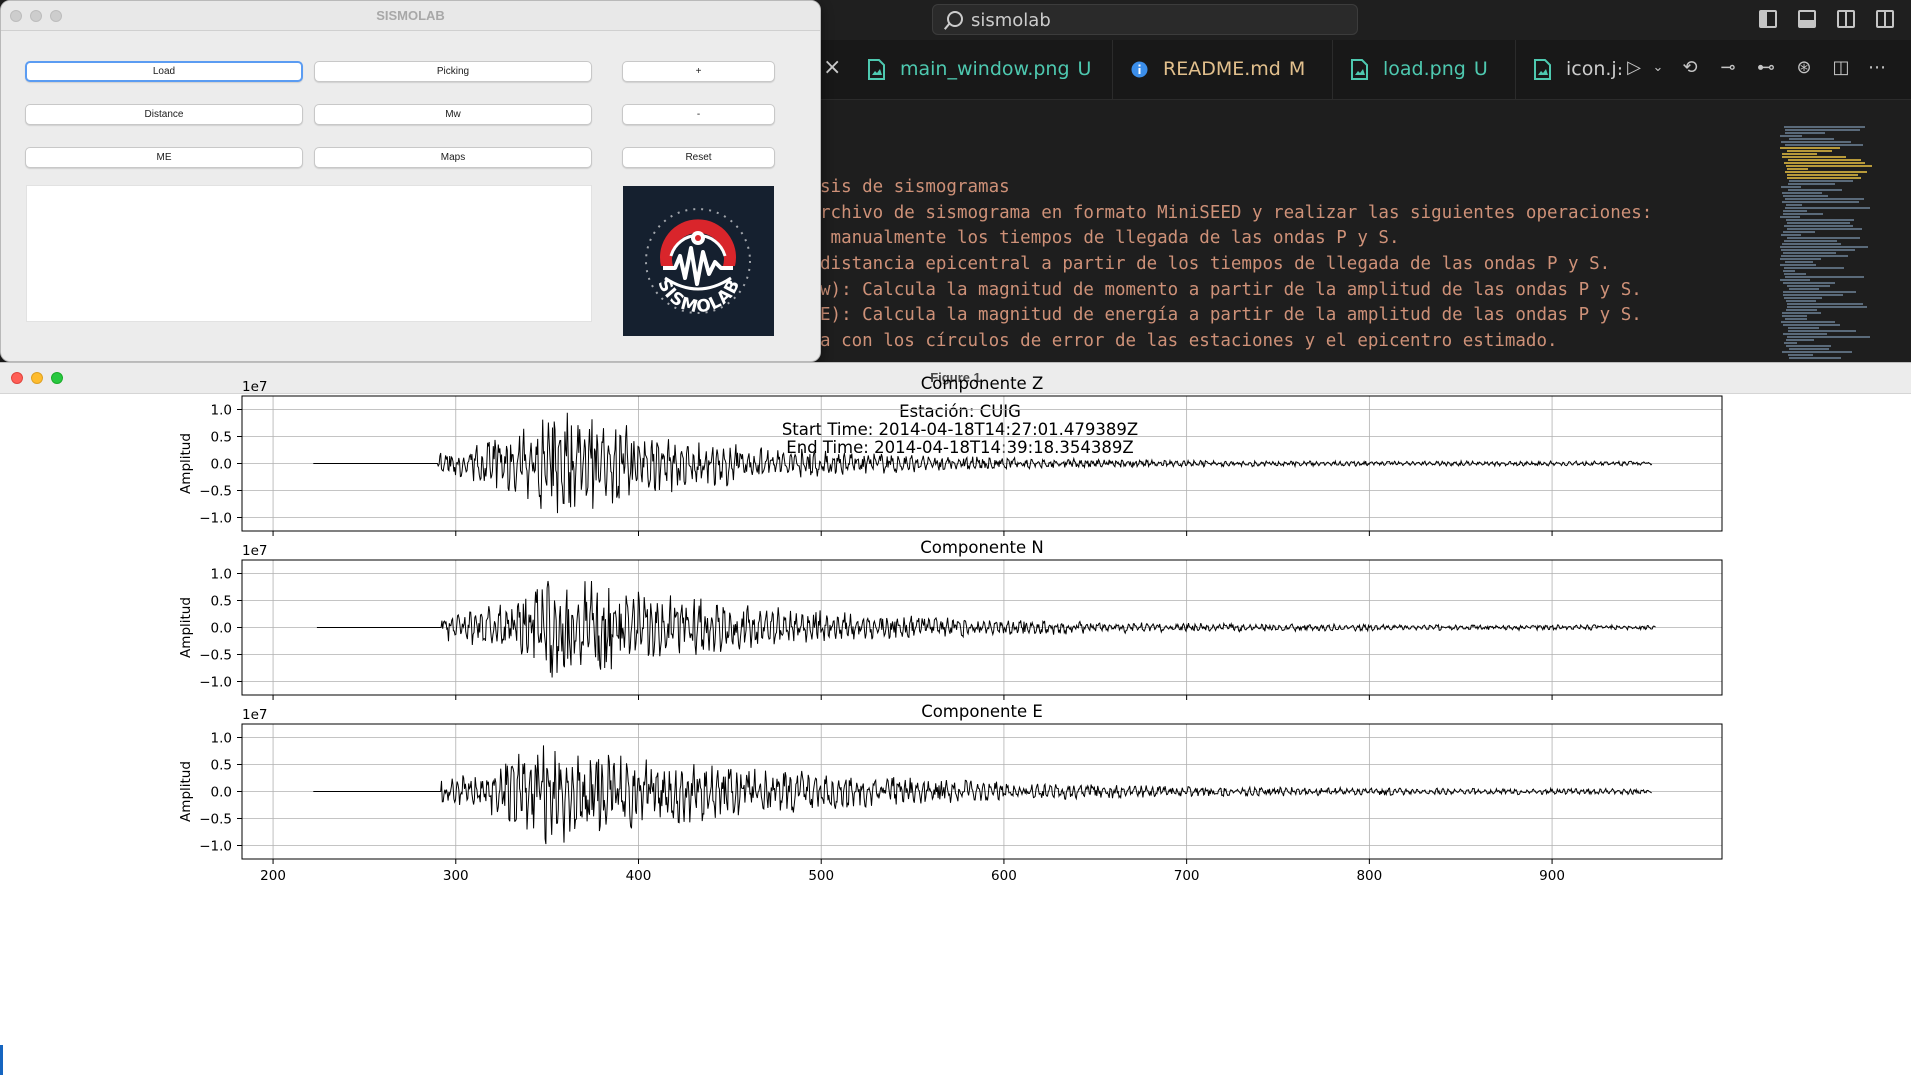  I want to click on y-tick-label: 1.0, so click(221, 411).